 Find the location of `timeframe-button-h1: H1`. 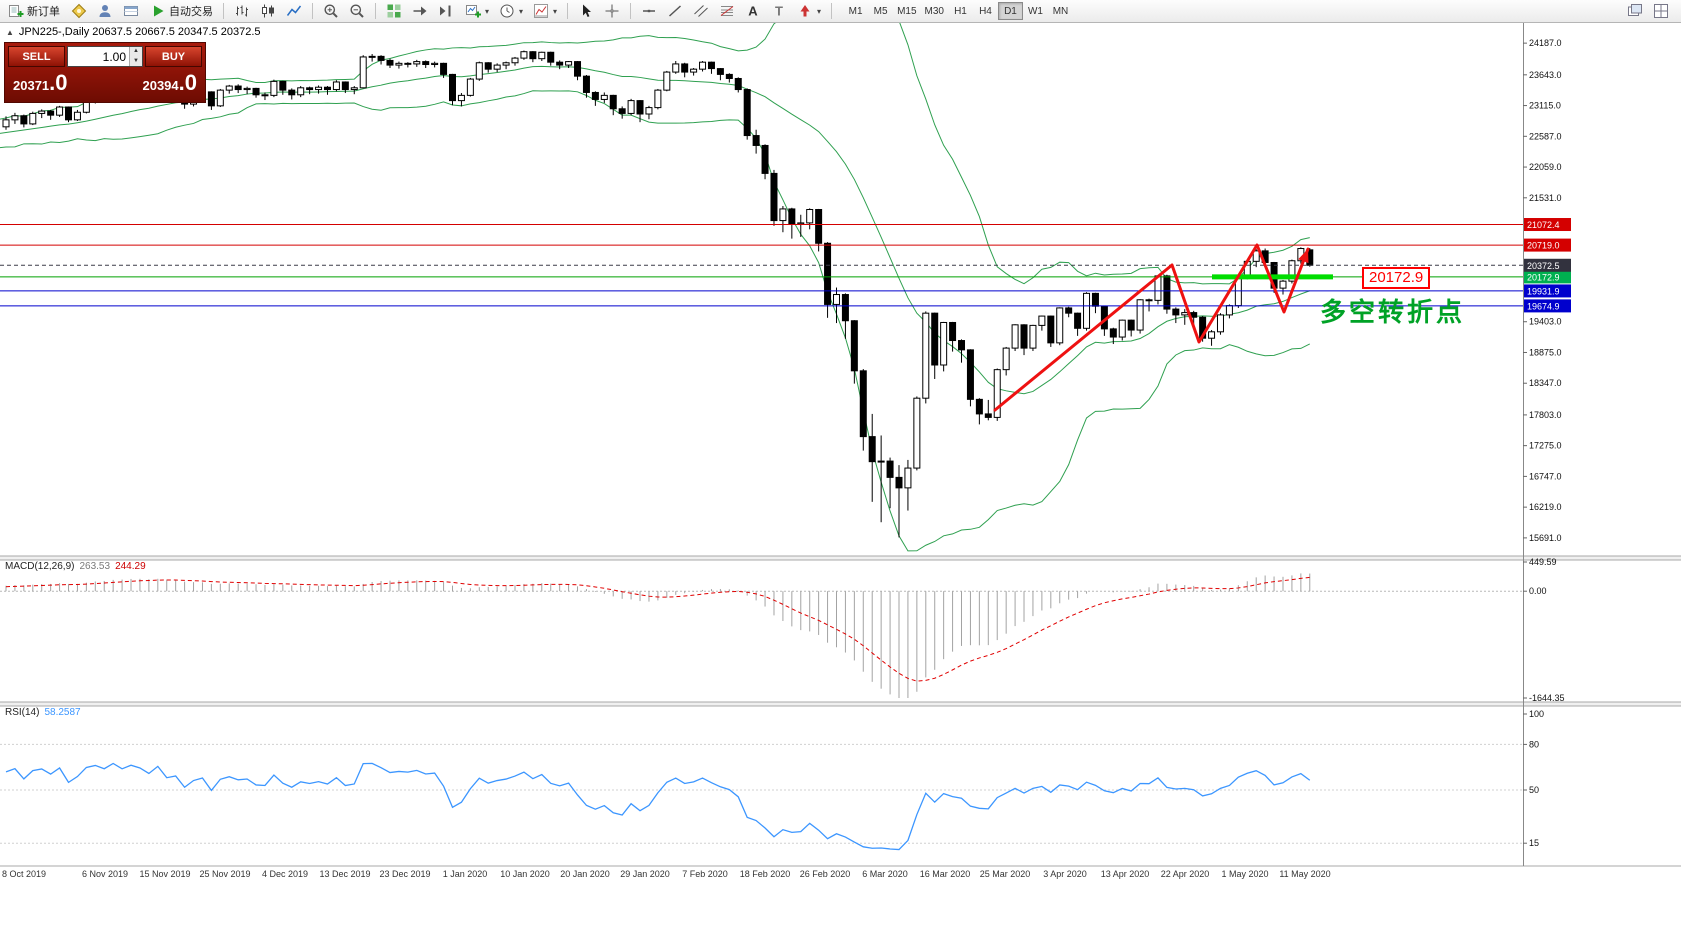

timeframe-button-h1: H1 is located at coordinates (960, 11).